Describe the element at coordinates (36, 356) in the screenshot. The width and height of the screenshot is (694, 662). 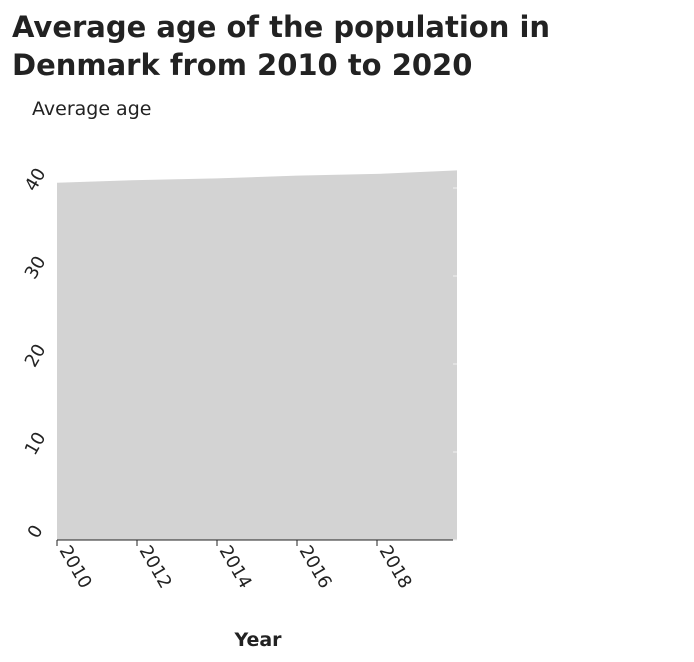
I see `y-tick-label: 20` at that location.